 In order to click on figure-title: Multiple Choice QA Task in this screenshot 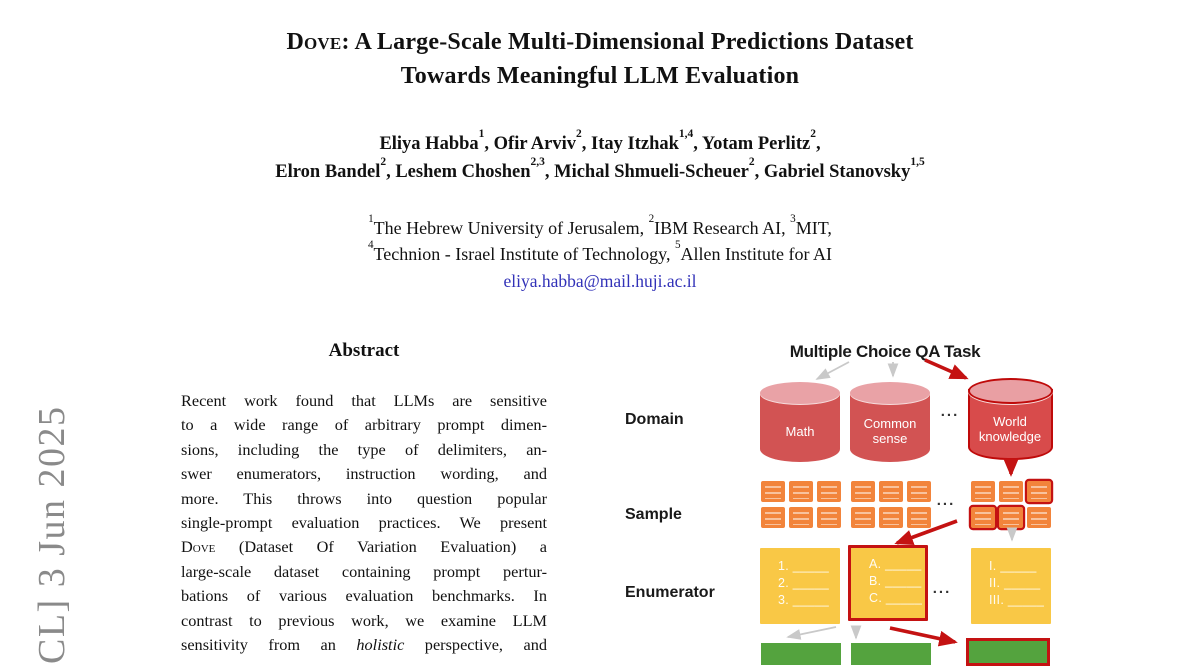, I will do `click(885, 351)`.